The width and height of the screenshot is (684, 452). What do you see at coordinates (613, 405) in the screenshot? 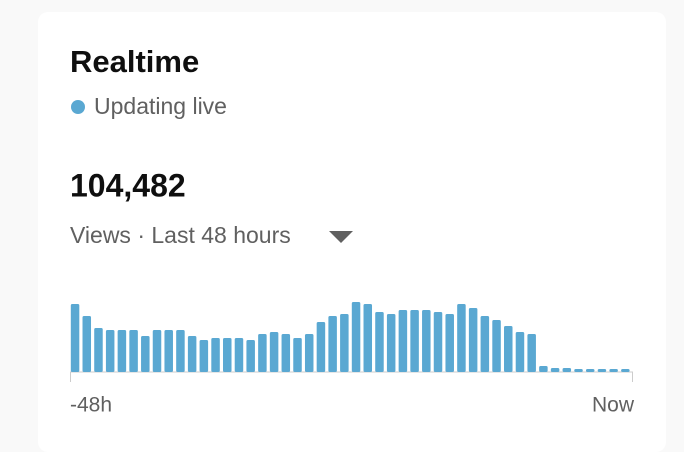
I see `x-tick-label: Now` at bounding box center [613, 405].